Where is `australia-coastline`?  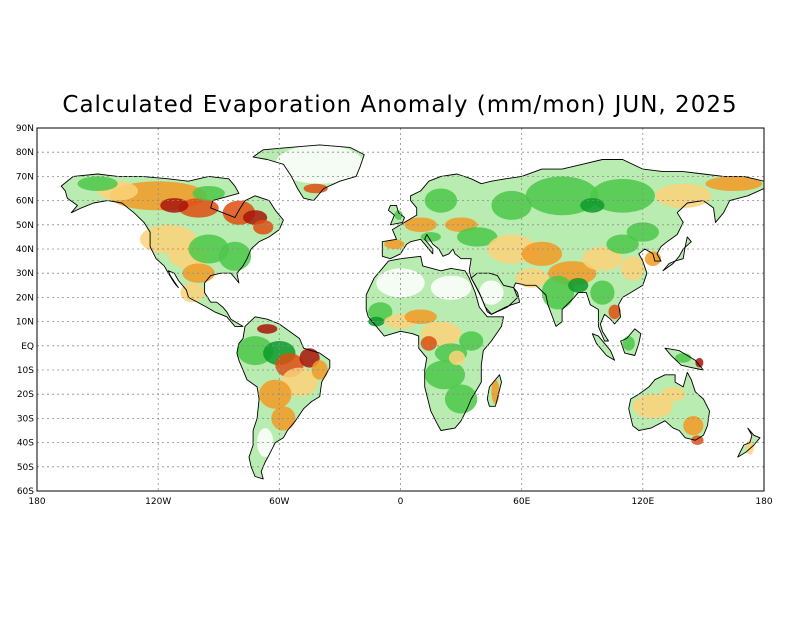 australia-coastline is located at coordinates (669, 406).